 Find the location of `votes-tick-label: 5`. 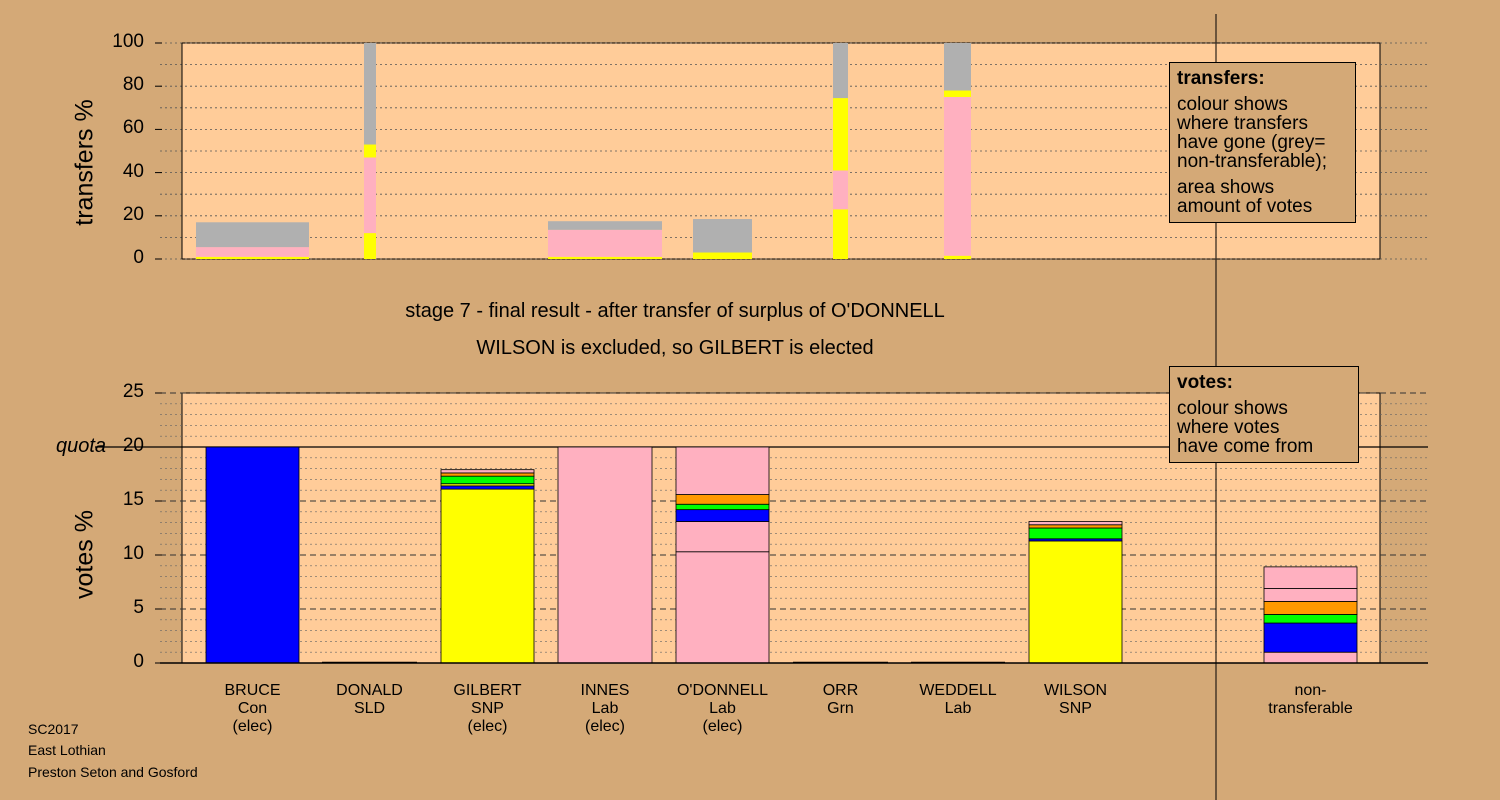

votes-tick-label: 5 is located at coordinates (138, 607).